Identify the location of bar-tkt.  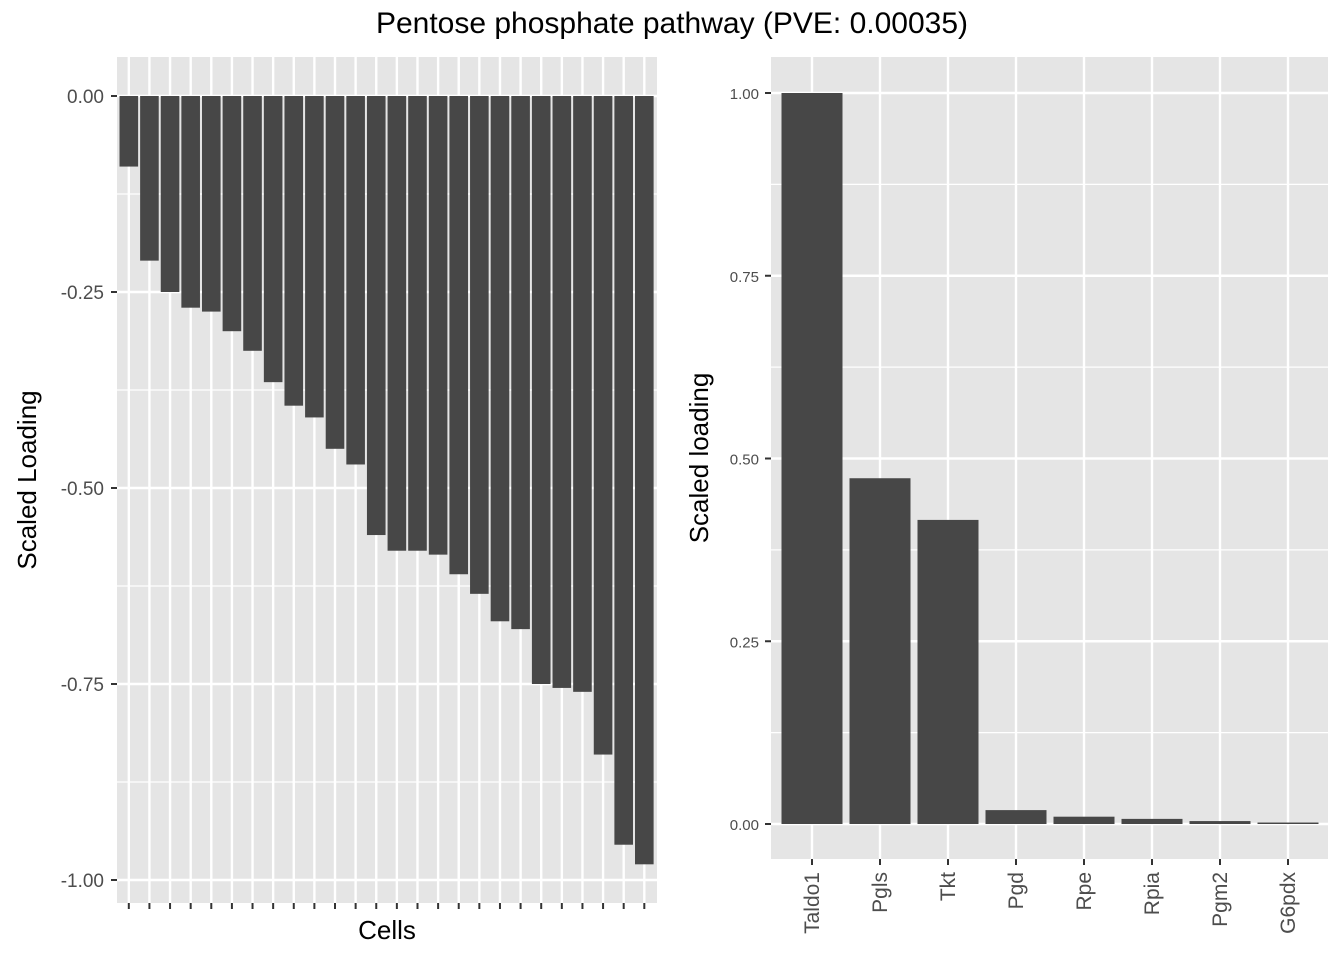
(948, 671).